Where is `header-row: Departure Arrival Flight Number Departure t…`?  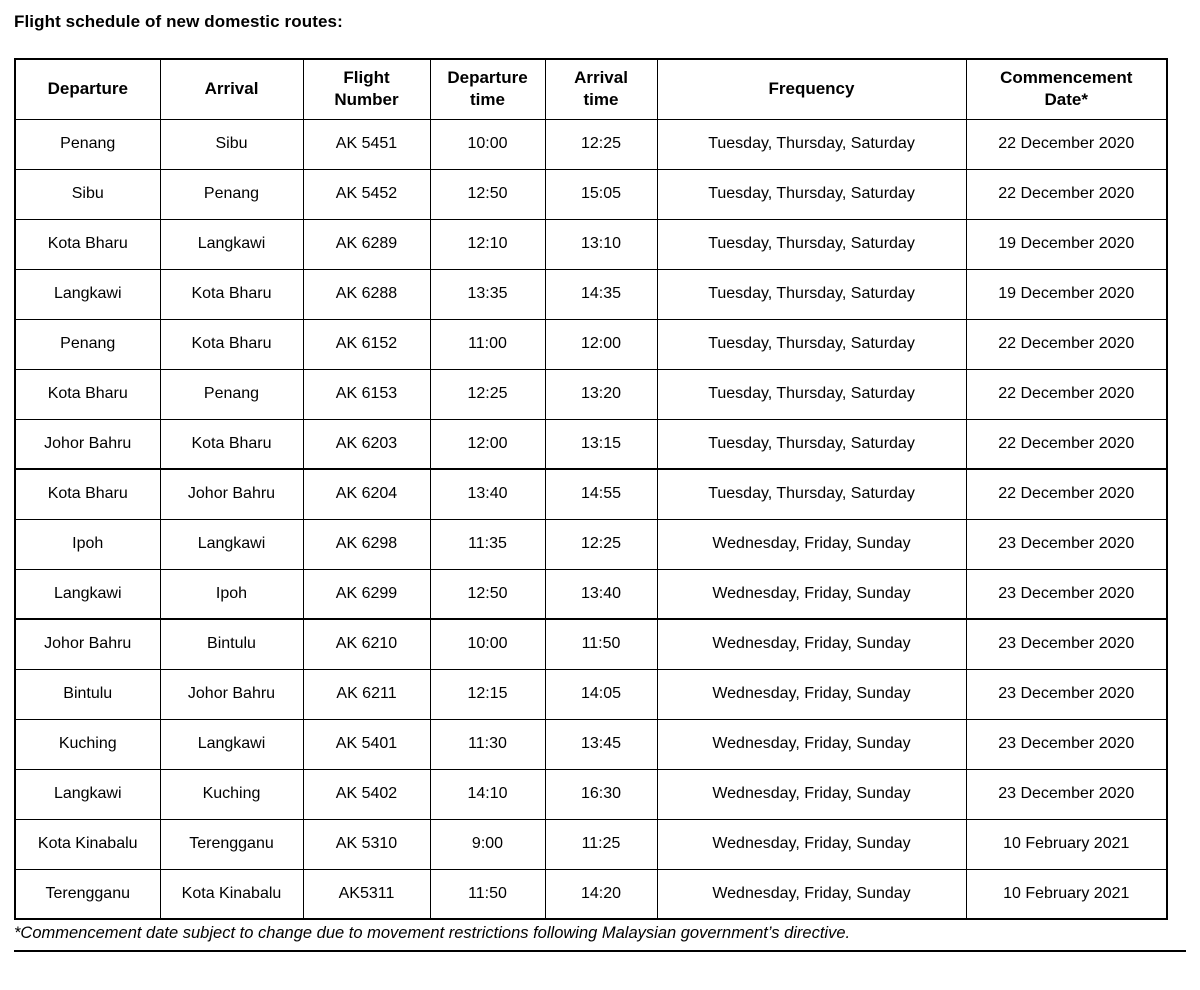
header-row: Departure Arrival Flight Number Departure t… is located at coordinates (591, 89).